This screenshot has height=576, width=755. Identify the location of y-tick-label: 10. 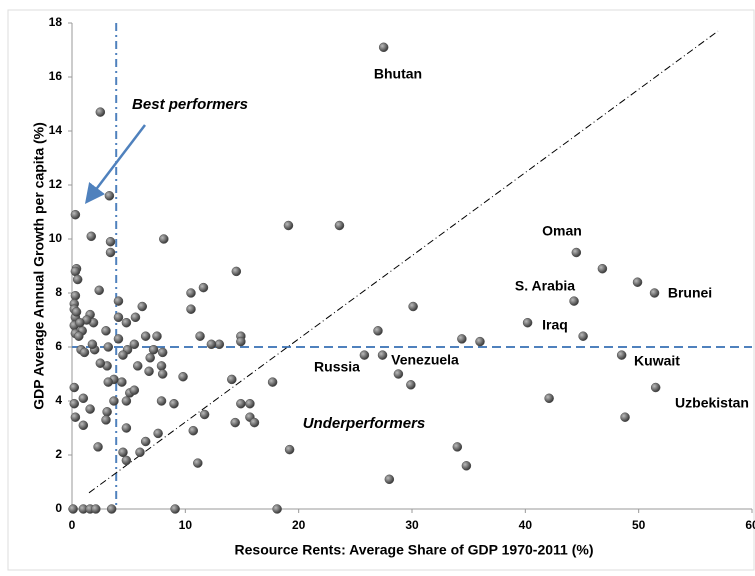
(56, 238).